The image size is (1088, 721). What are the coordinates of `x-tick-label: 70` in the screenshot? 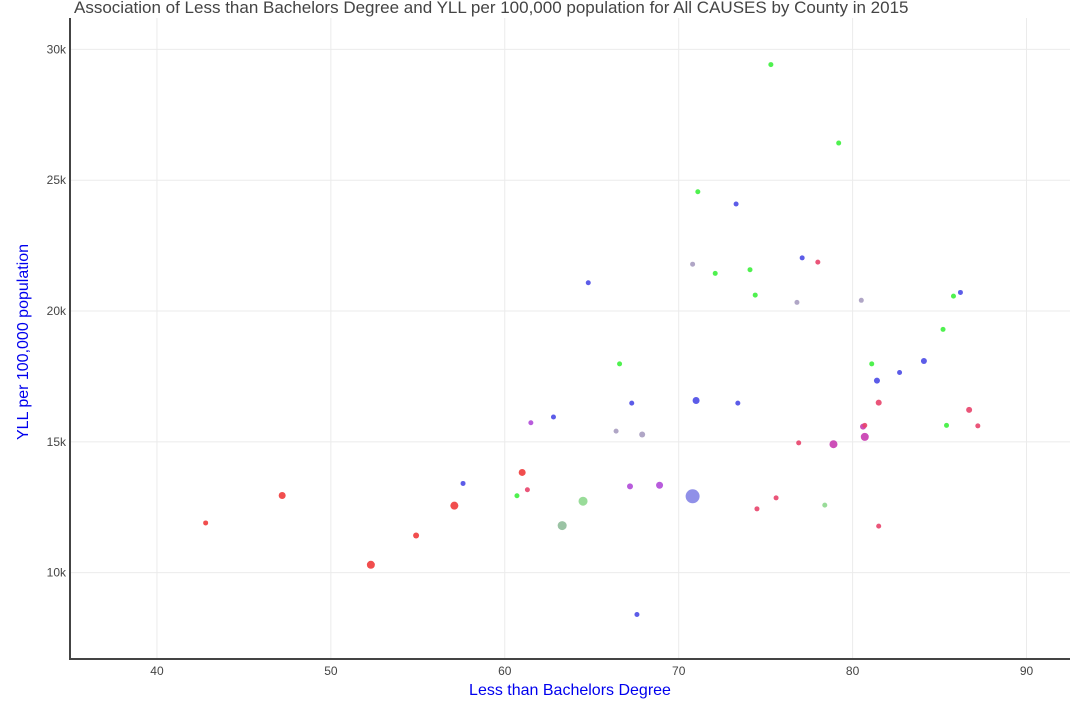 It's located at (679, 671).